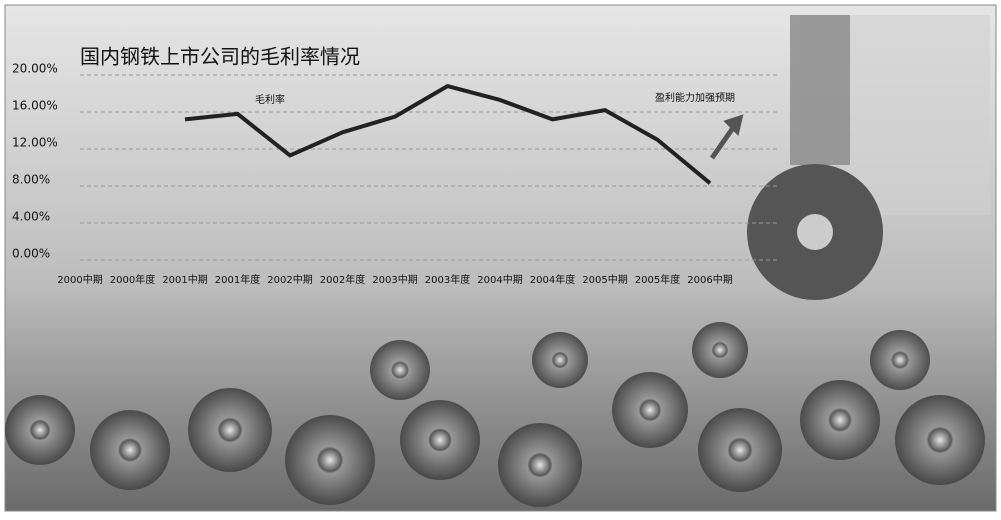  I want to click on y-tick-label: 20.00%, so click(35, 69).